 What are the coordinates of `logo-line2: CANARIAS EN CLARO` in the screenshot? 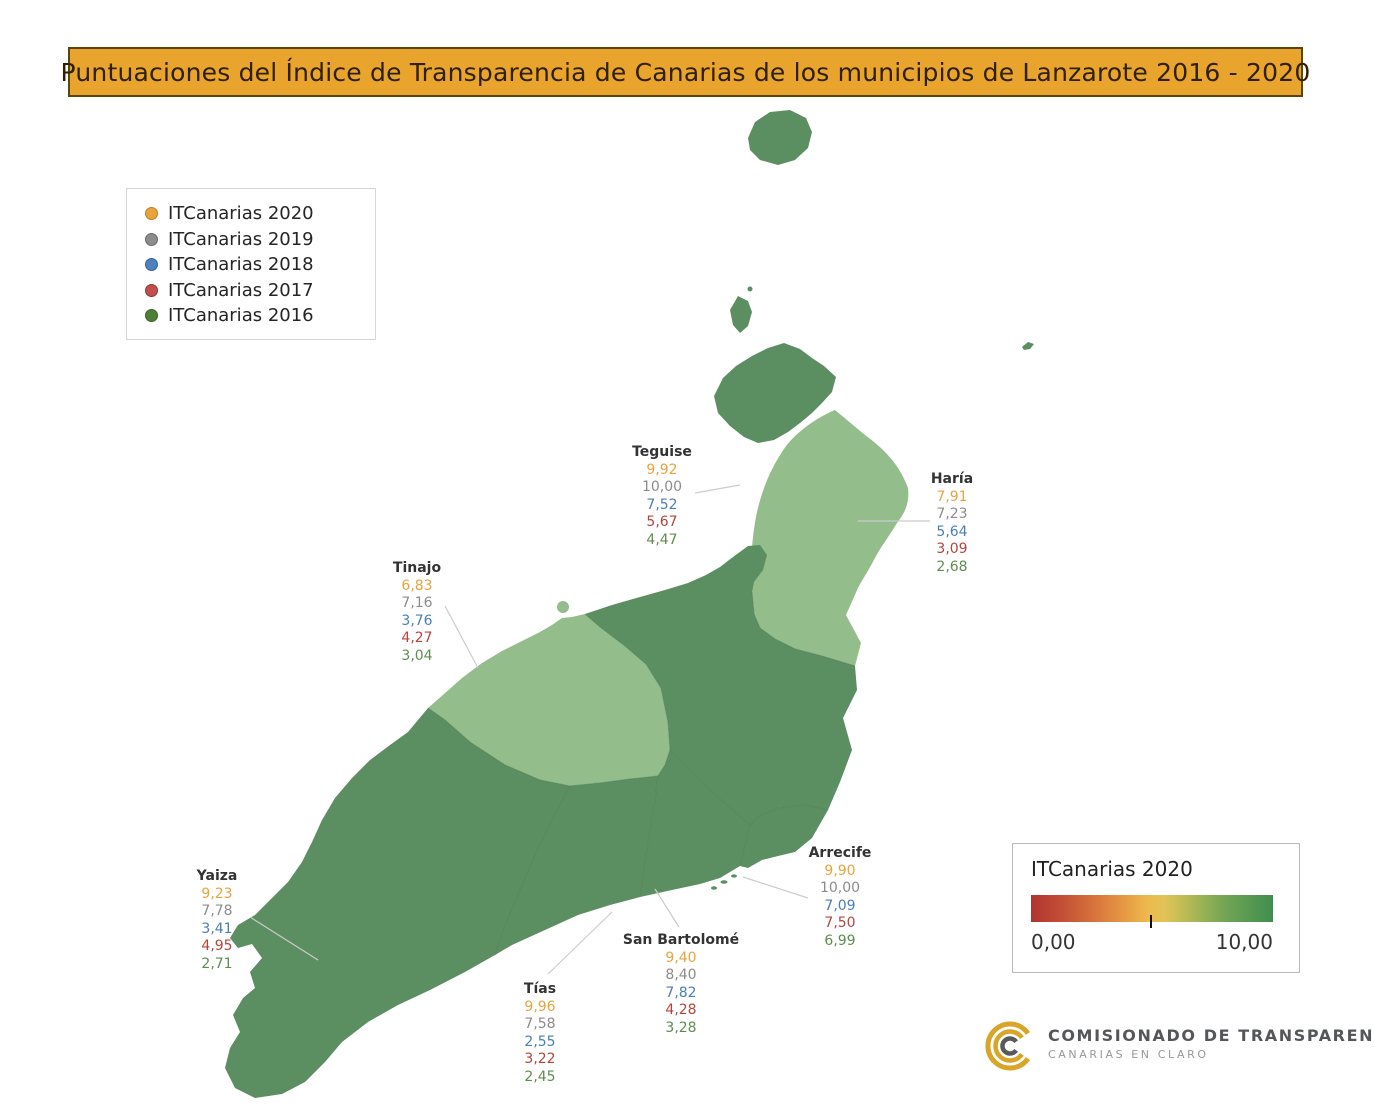 It's located at (1128, 1054).